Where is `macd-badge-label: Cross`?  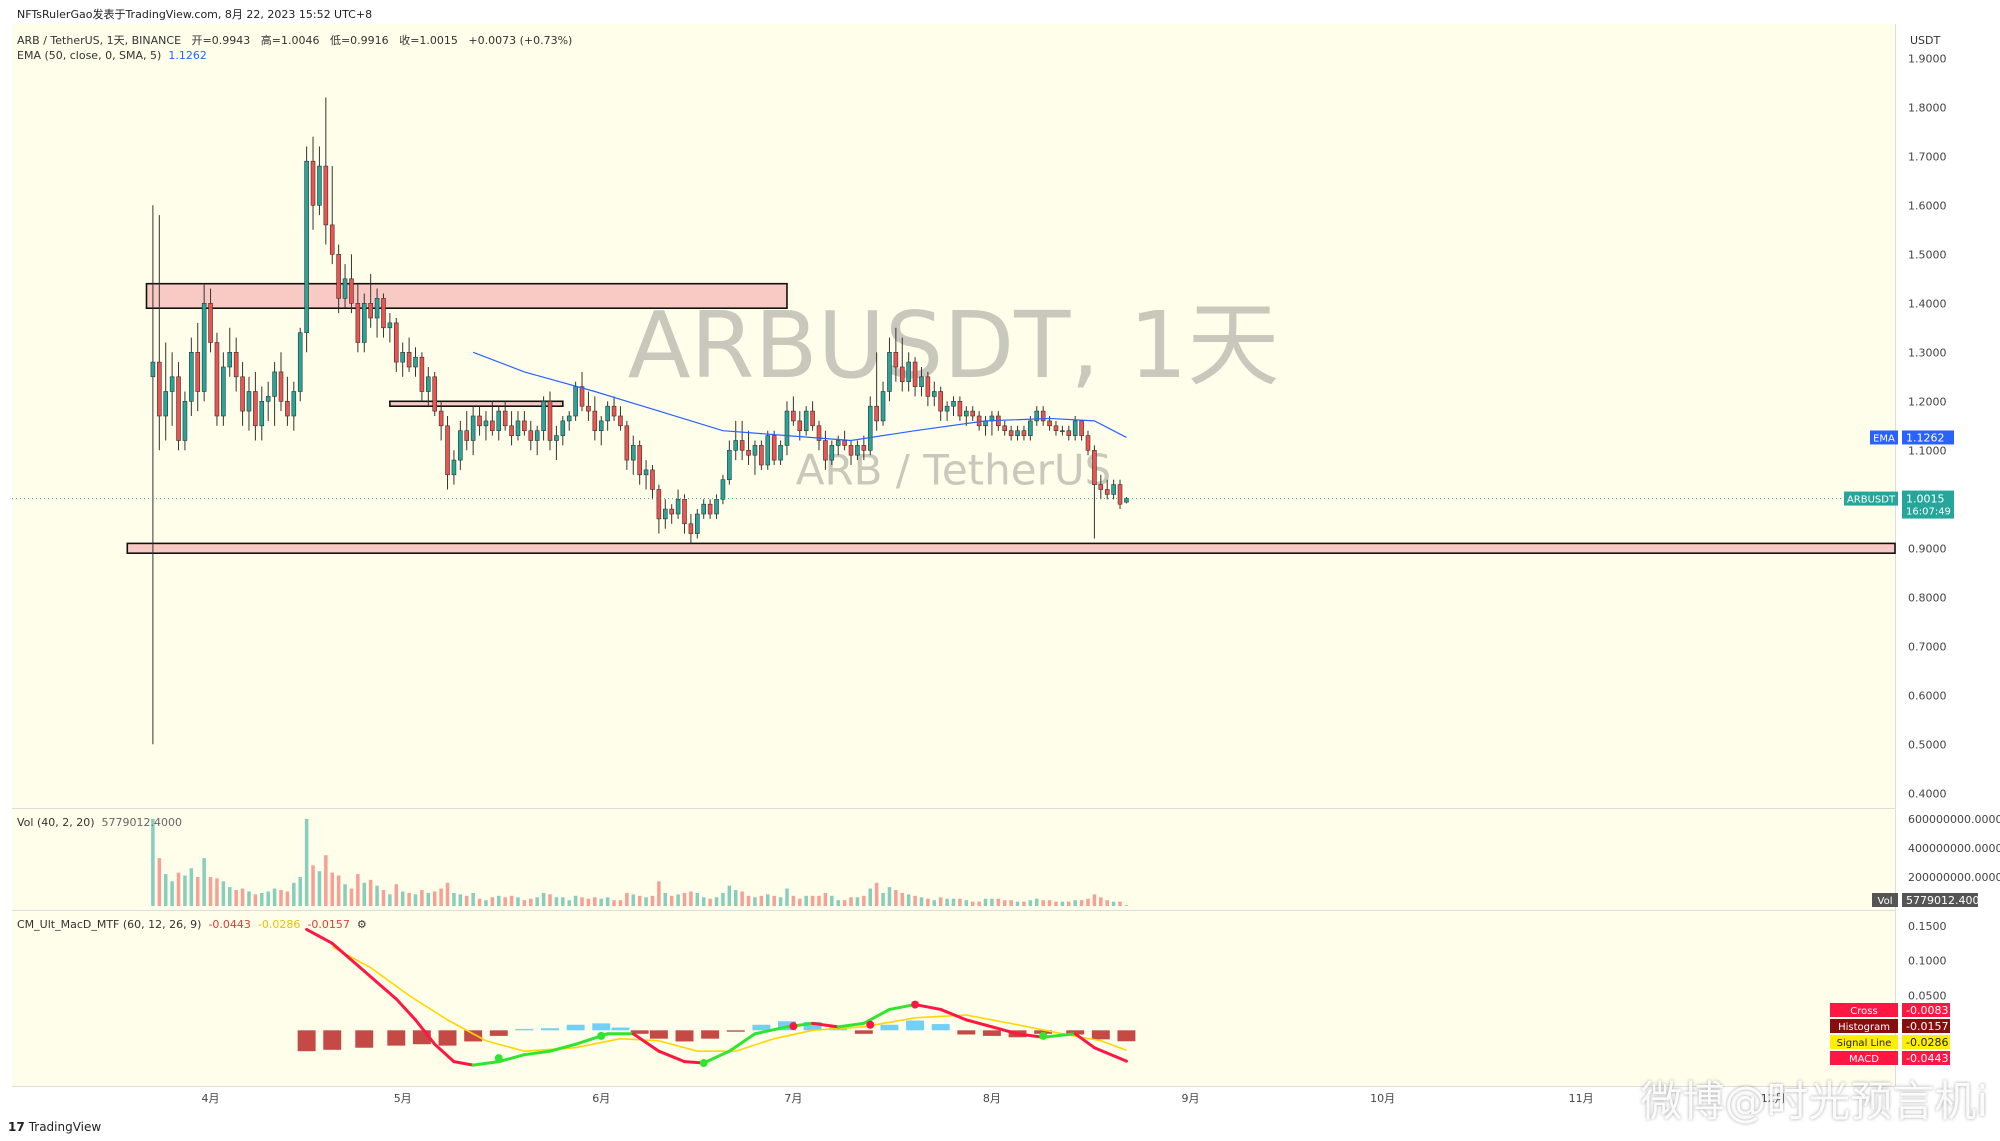
macd-badge-label: Cross is located at coordinates (1863, 1011).